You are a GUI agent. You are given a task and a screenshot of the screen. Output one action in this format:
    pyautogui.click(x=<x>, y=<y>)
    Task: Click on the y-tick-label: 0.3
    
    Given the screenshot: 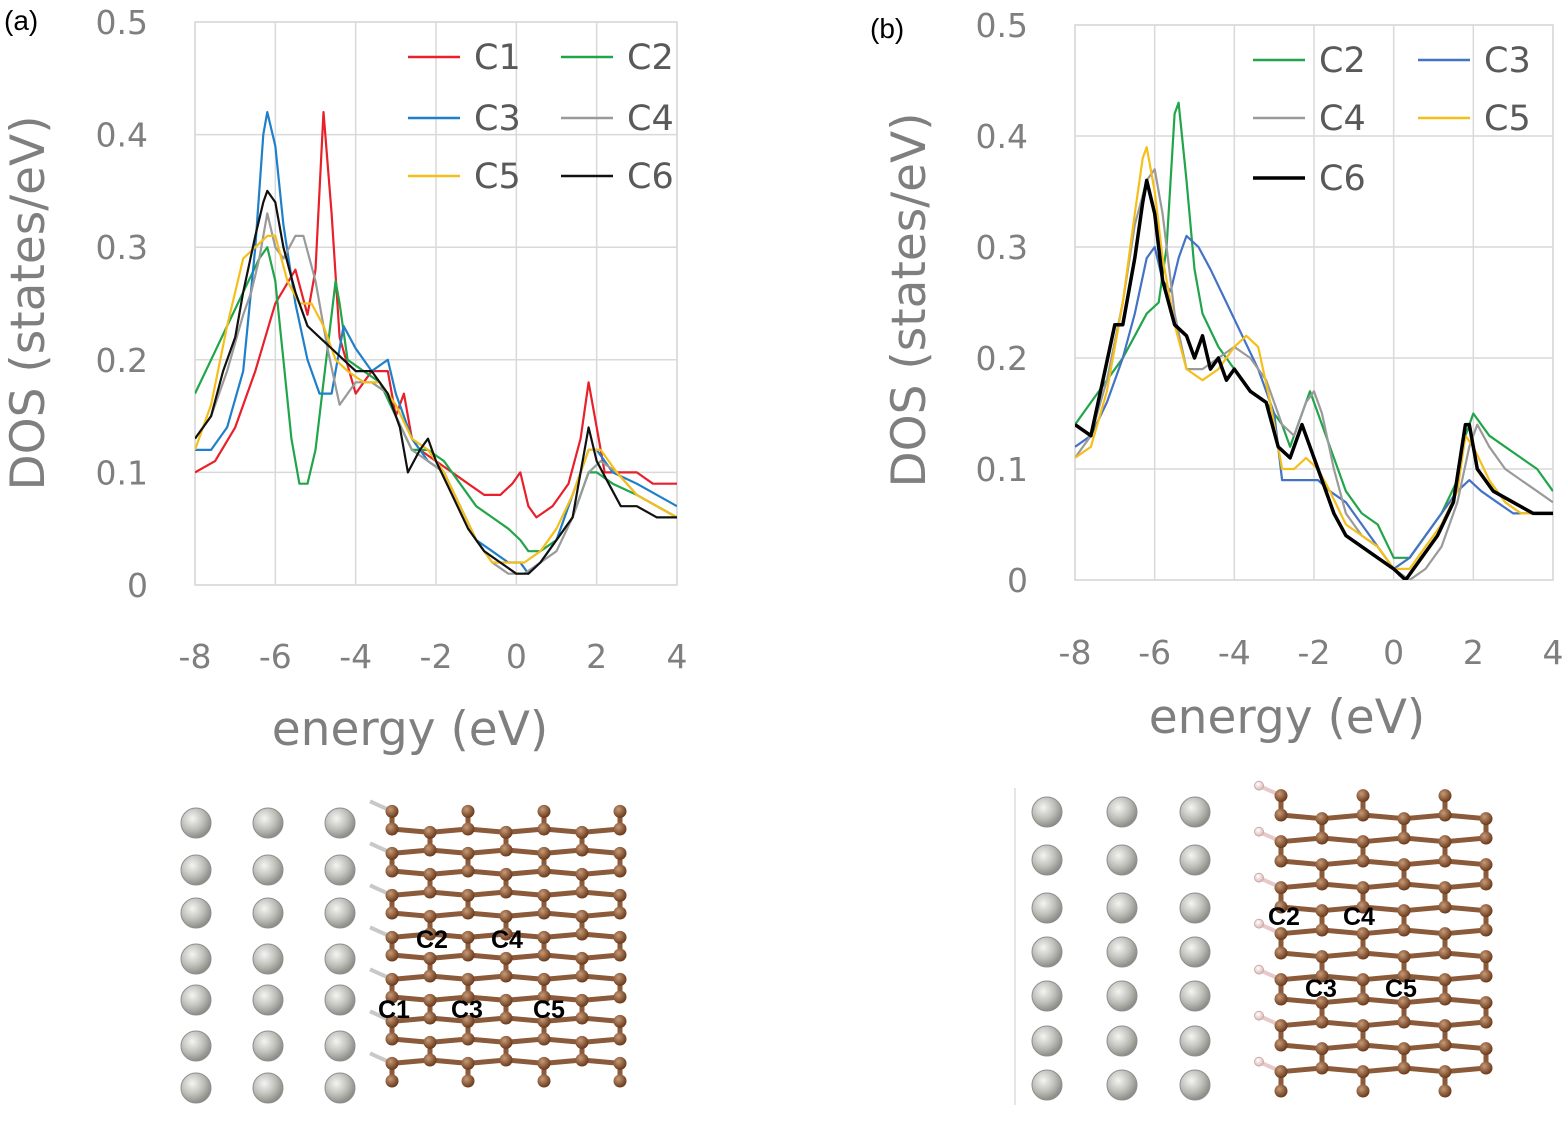 What is the action you would take?
    pyautogui.click(x=1002, y=247)
    